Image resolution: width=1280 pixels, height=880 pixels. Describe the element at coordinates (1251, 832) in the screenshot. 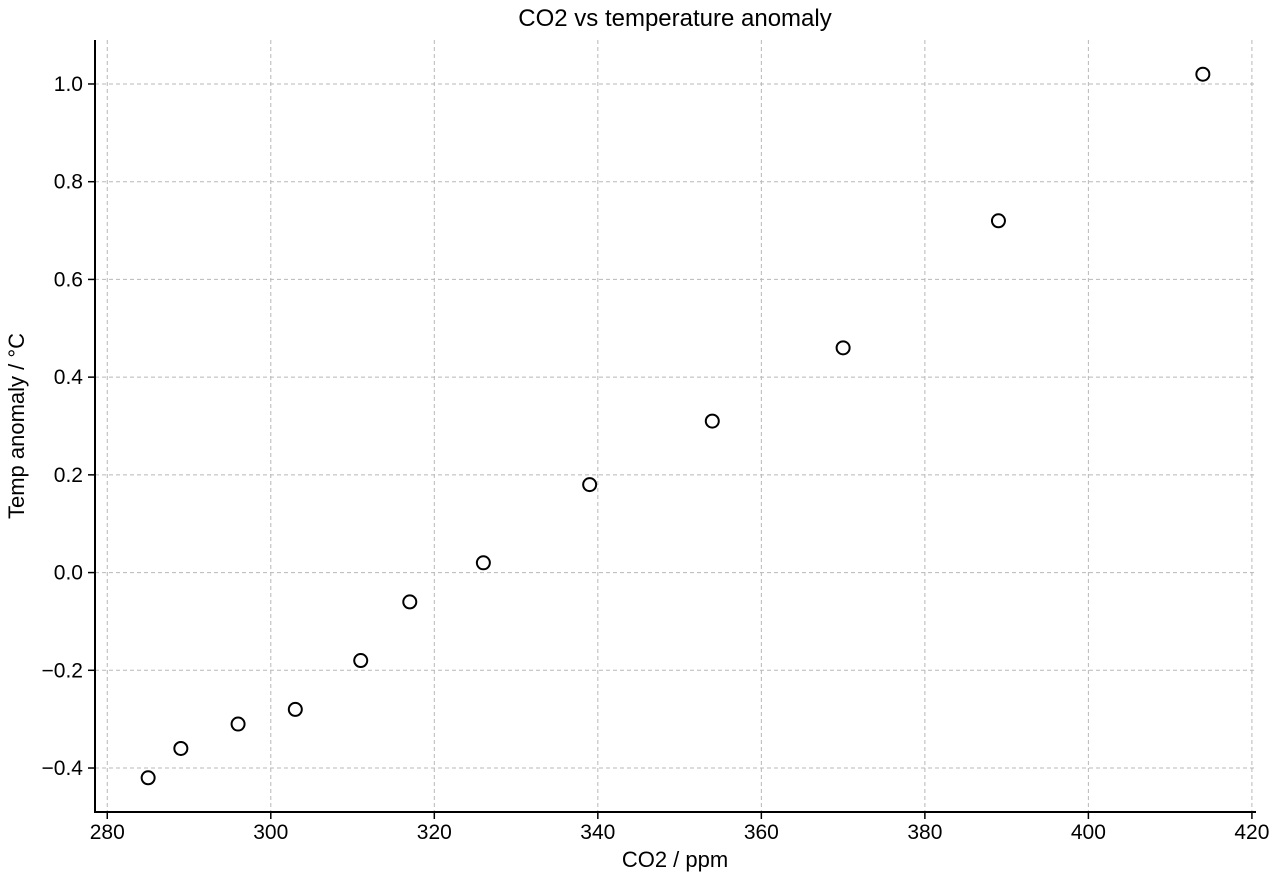

I see `x-tick-label: 420` at that location.